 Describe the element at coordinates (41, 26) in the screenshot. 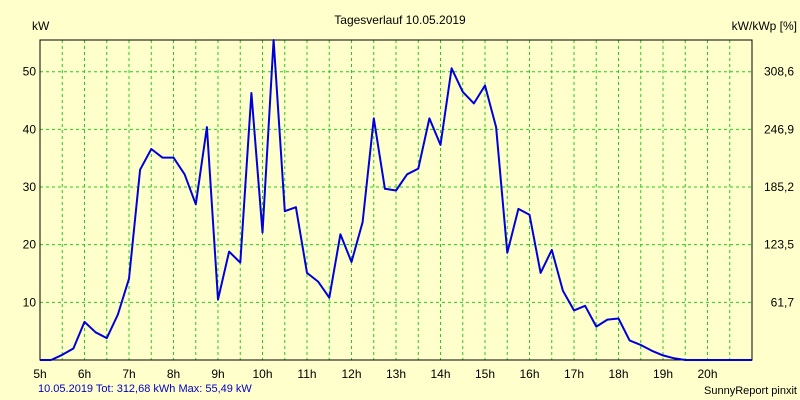

I see `y-axis-label-left: kW` at that location.